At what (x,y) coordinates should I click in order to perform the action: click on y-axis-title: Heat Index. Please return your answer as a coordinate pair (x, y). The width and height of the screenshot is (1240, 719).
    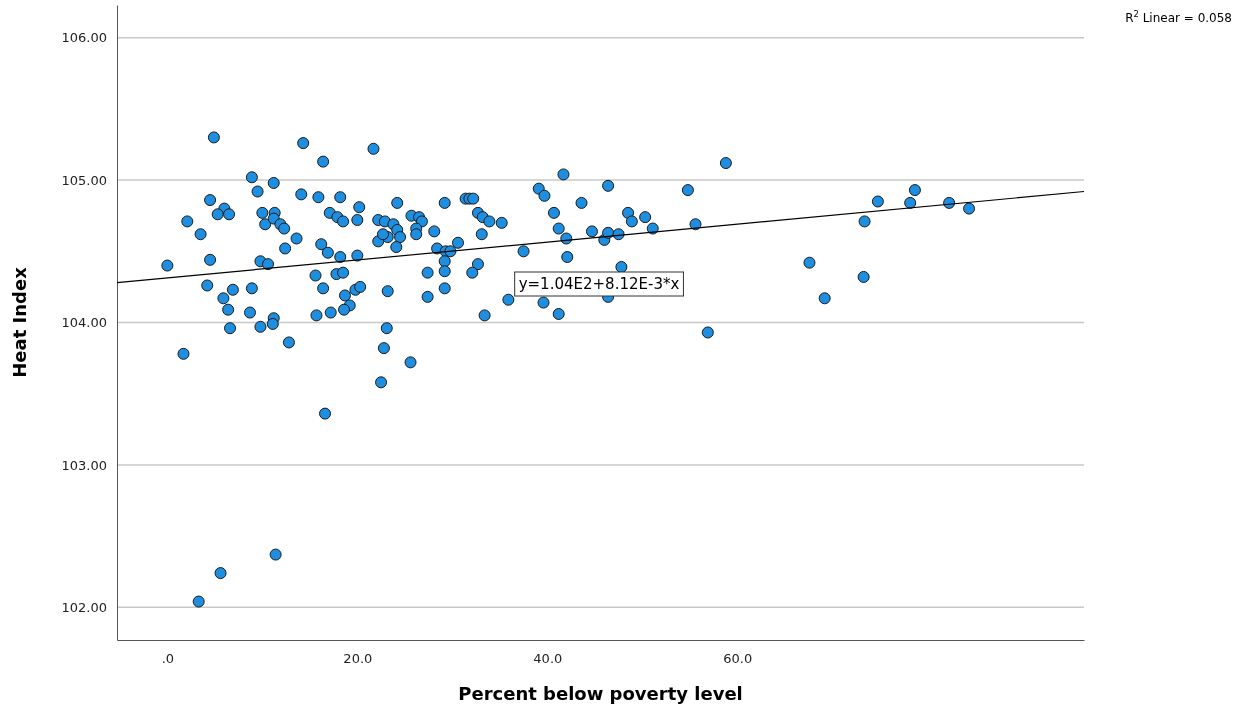
    Looking at the image, I should click on (19, 322).